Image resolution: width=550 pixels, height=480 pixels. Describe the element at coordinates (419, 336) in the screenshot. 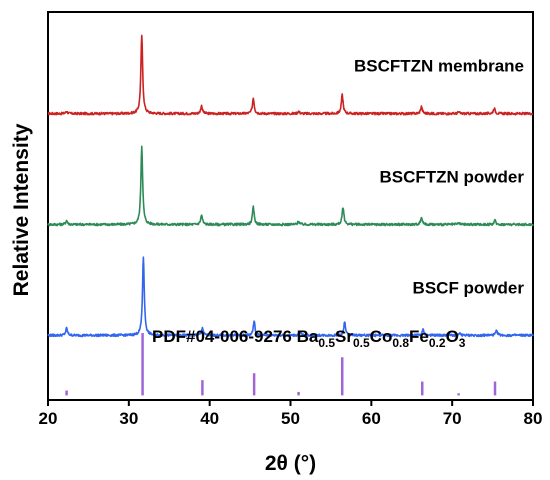

I see `reference-label-element: Fe` at that location.